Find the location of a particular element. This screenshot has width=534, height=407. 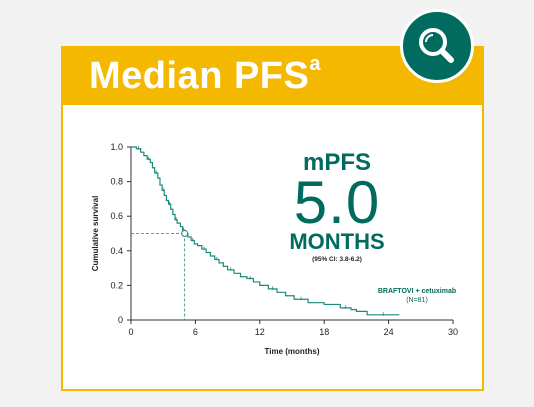

x-tick-label: 30 is located at coordinates (453, 332).